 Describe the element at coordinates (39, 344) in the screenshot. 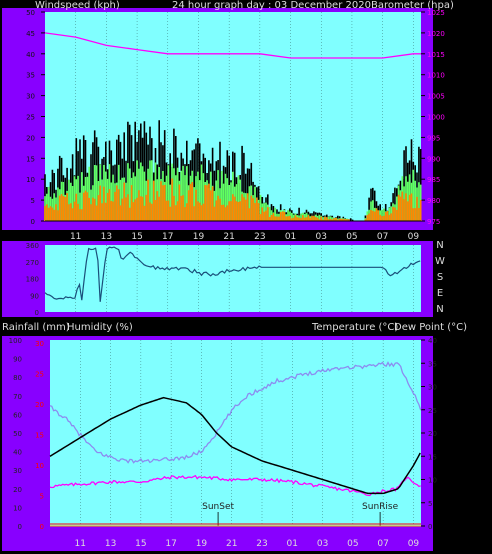

I see `rainfall-y-tick-label: 30` at that location.